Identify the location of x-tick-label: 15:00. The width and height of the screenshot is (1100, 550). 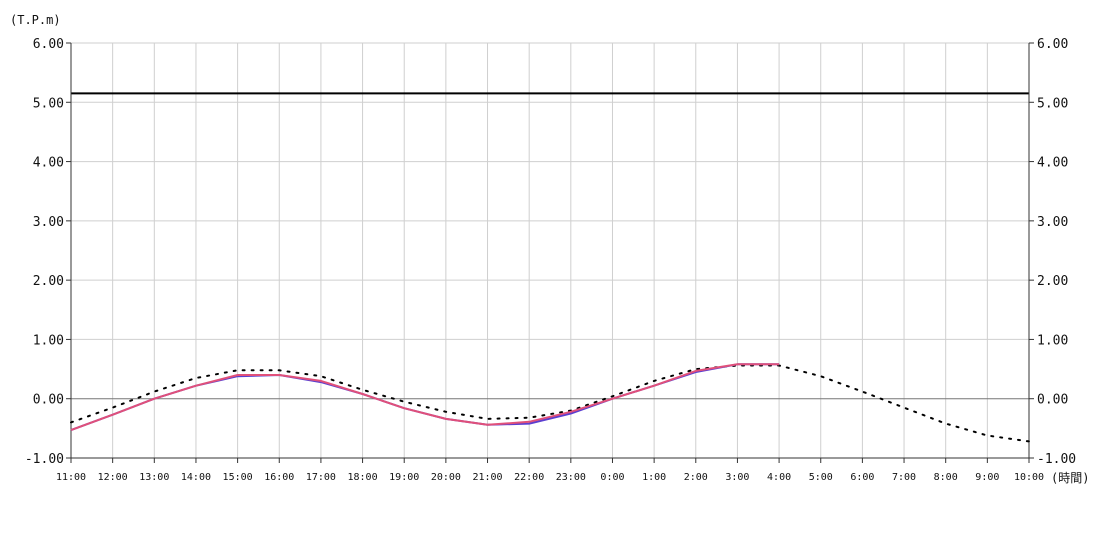
(238, 477).